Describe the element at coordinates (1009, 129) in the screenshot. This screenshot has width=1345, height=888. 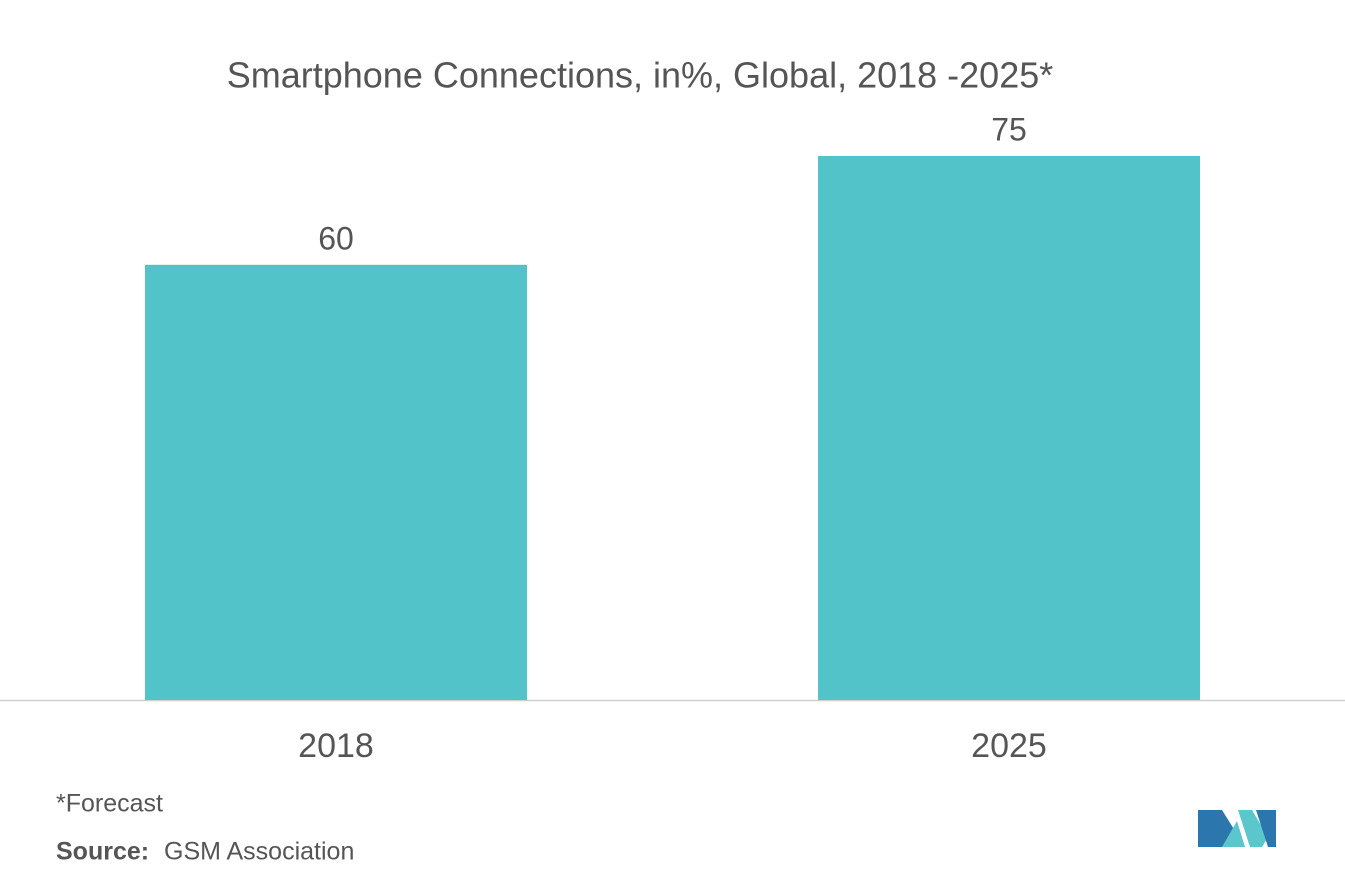
I see `value-label: 75` at that location.